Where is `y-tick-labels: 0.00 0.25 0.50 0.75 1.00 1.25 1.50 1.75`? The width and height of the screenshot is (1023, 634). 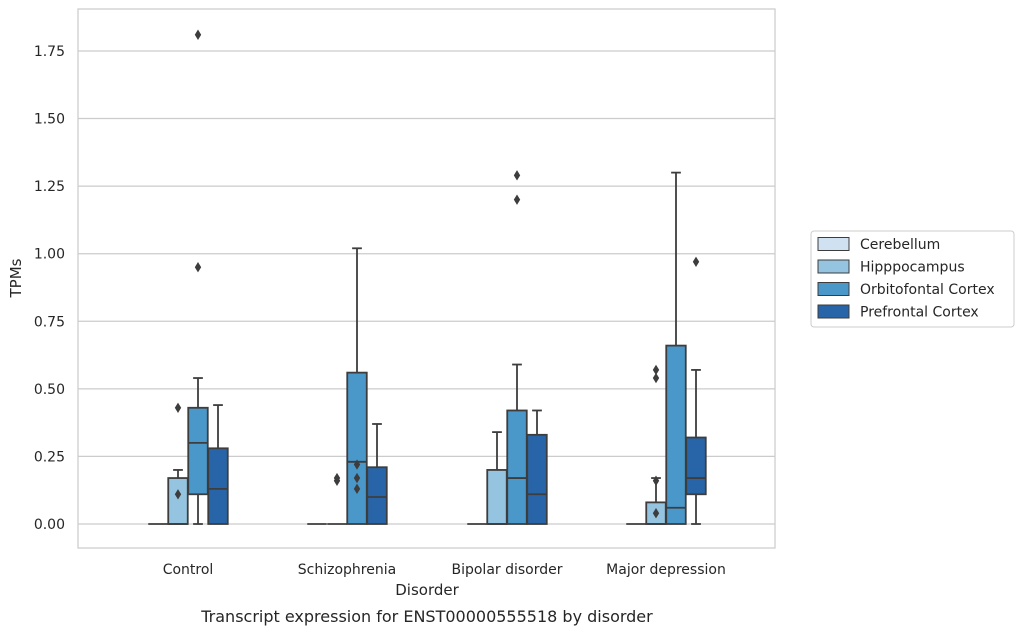 y-tick-labels: 0.00 0.25 0.50 0.75 1.00 1.25 1.50 1.75 is located at coordinates (49, 288).